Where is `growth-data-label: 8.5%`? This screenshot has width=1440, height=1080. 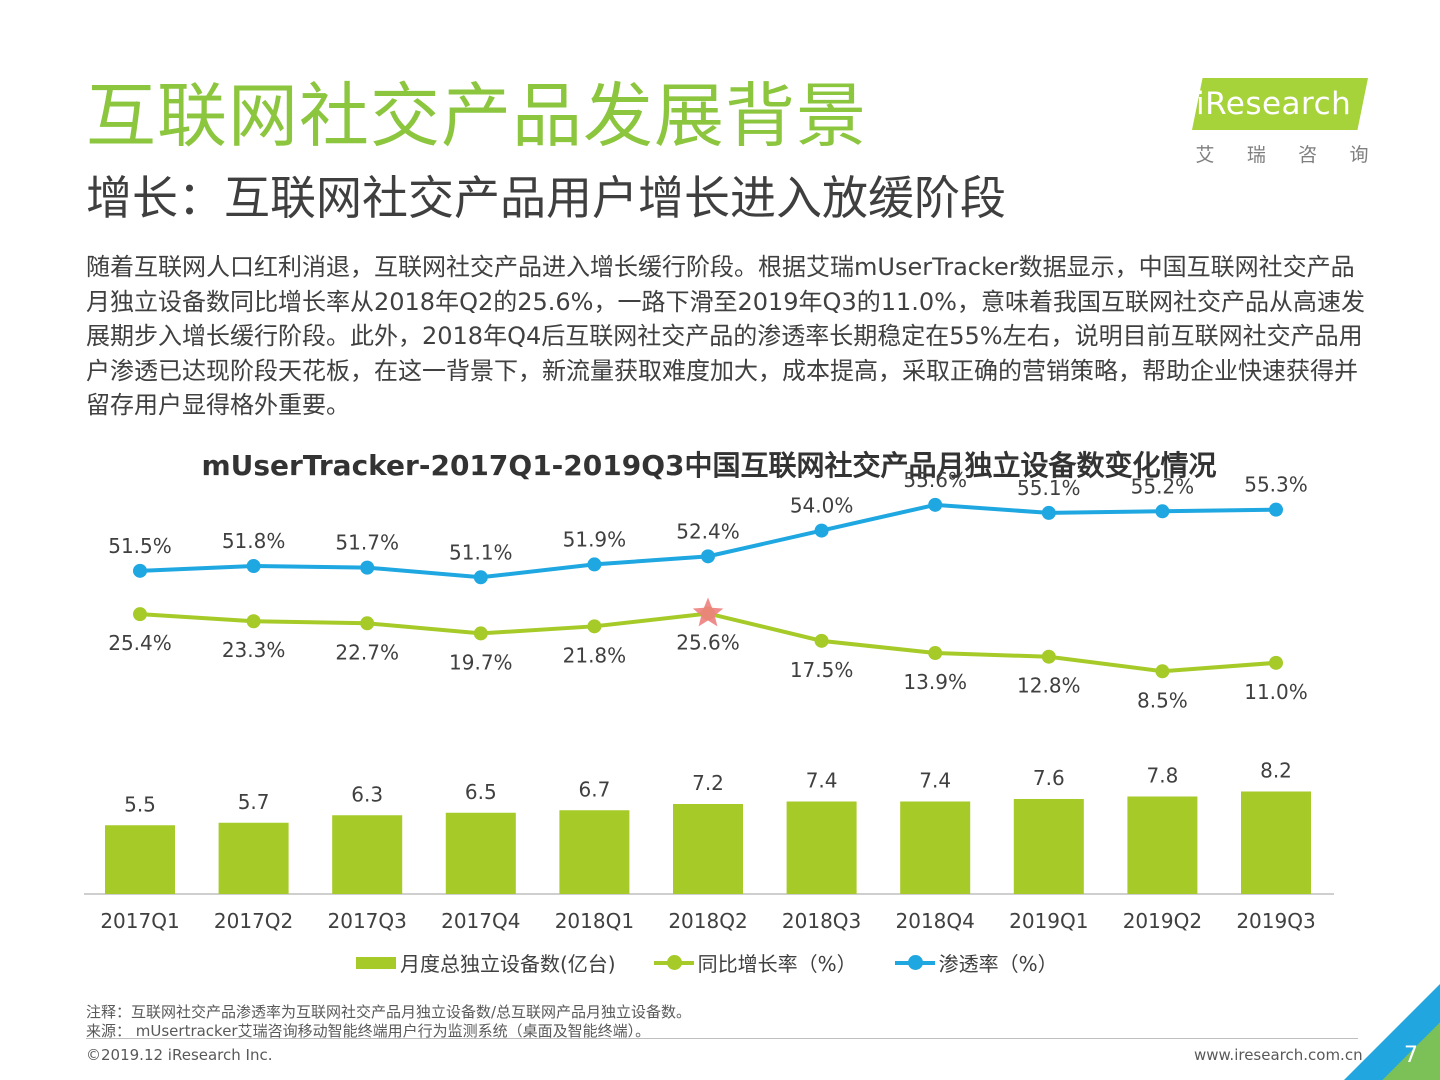 growth-data-label: 8.5% is located at coordinates (1162, 700).